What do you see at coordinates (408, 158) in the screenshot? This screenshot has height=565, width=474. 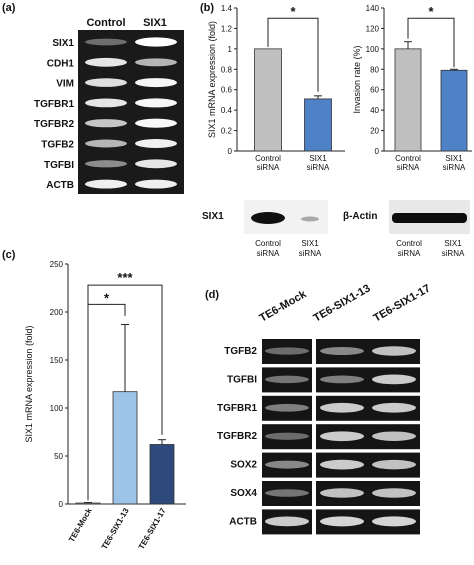 I see `b-right-cat-0-0: Control` at bounding box center [408, 158].